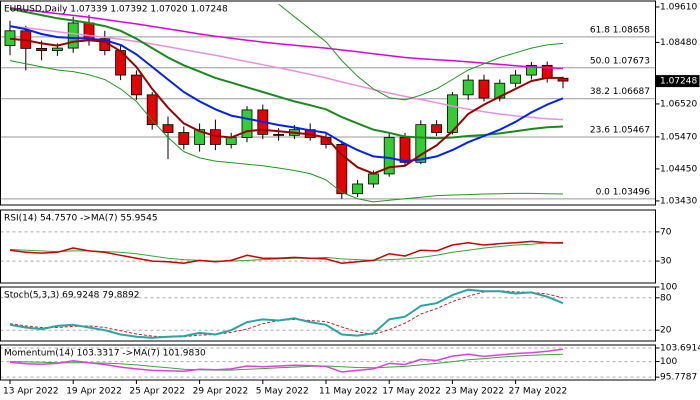  I want to click on y-tick-label: 30, so click(666, 262).